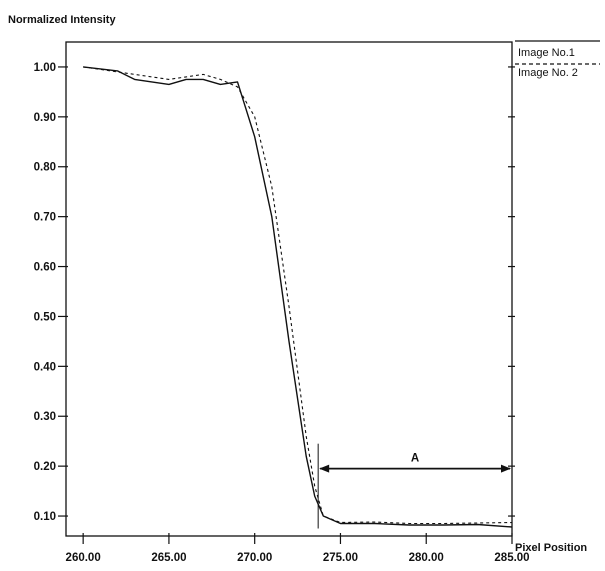  Describe the element at coordinates (45, 268) in the screenshot. I see `y-tick-label: 0.60` at that location.